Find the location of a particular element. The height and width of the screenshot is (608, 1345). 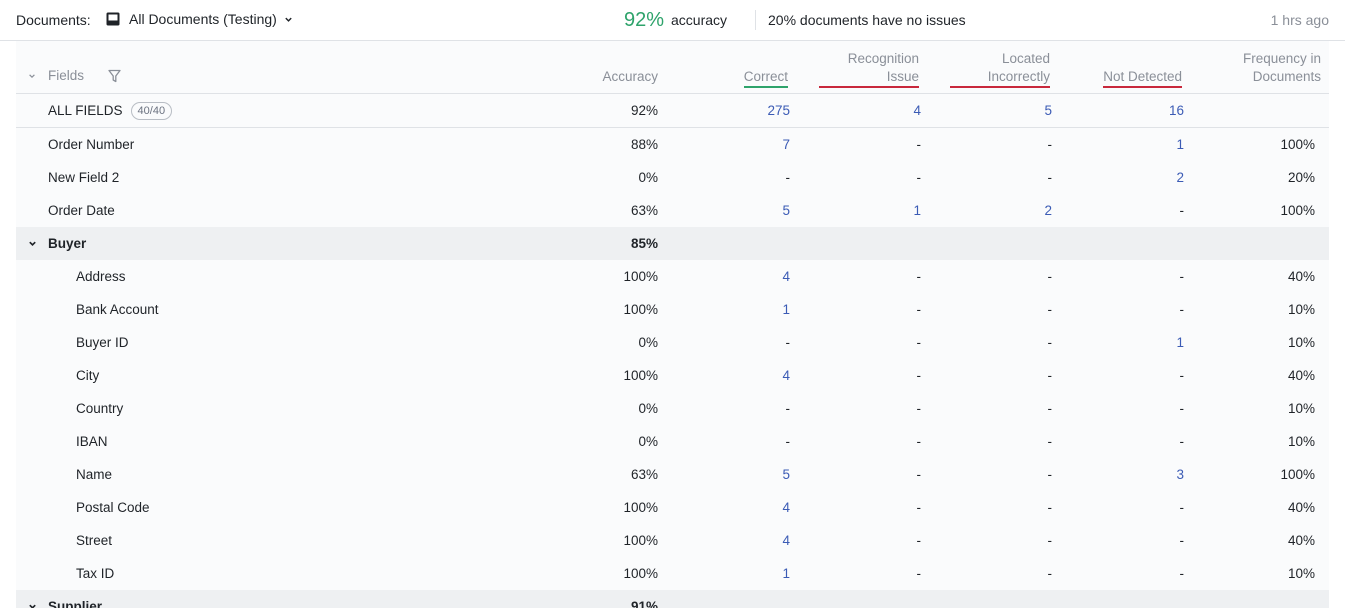

table-row: Bank Account 100% 1 - - - 10% is located at coordinates (672, 309).